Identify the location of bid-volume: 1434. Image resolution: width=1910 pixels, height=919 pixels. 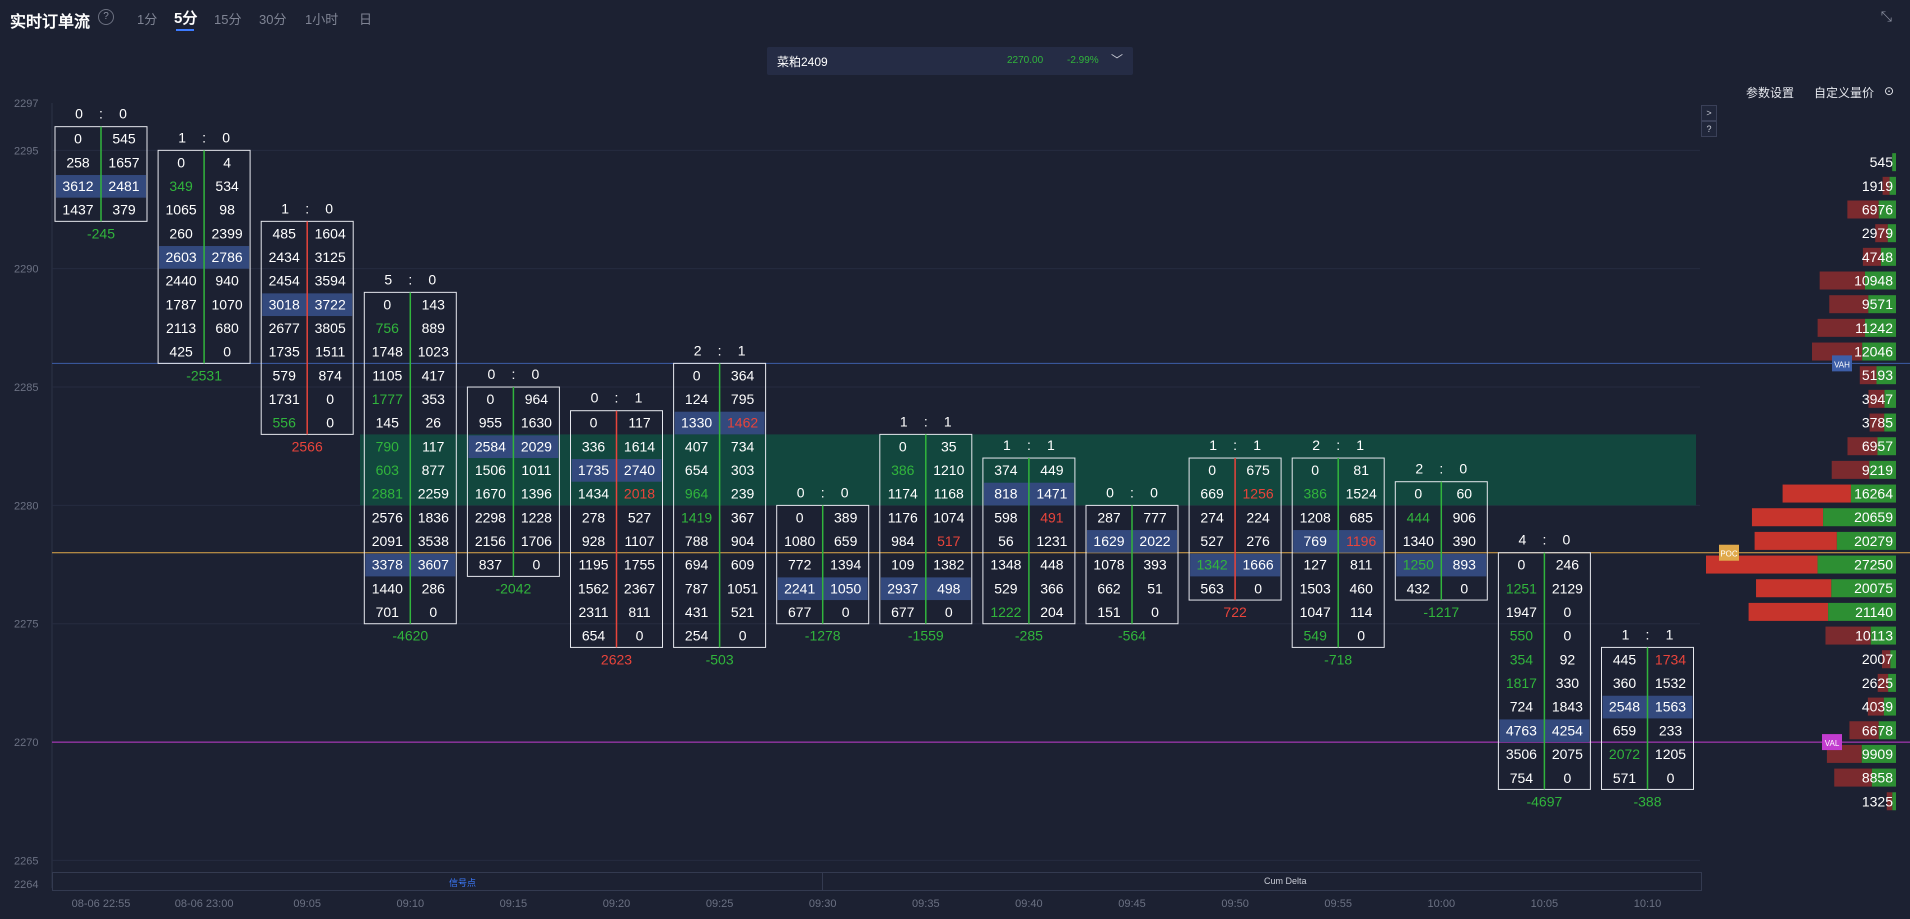
(593, 494).